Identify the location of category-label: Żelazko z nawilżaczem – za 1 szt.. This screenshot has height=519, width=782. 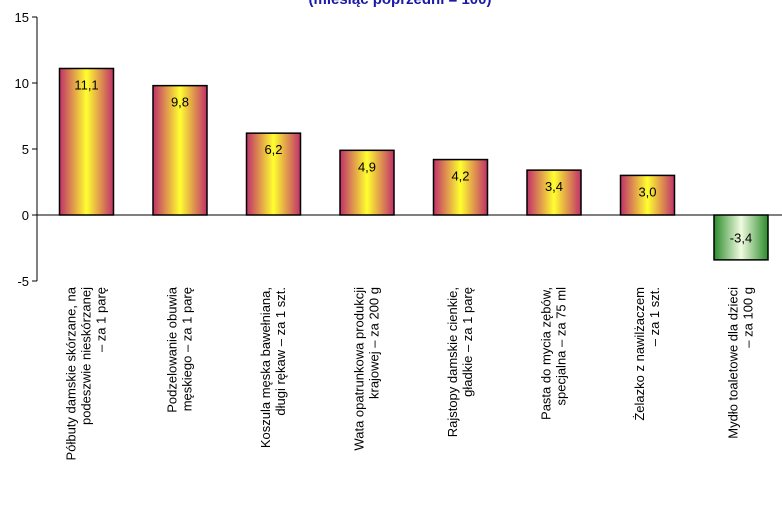
(647, 354).